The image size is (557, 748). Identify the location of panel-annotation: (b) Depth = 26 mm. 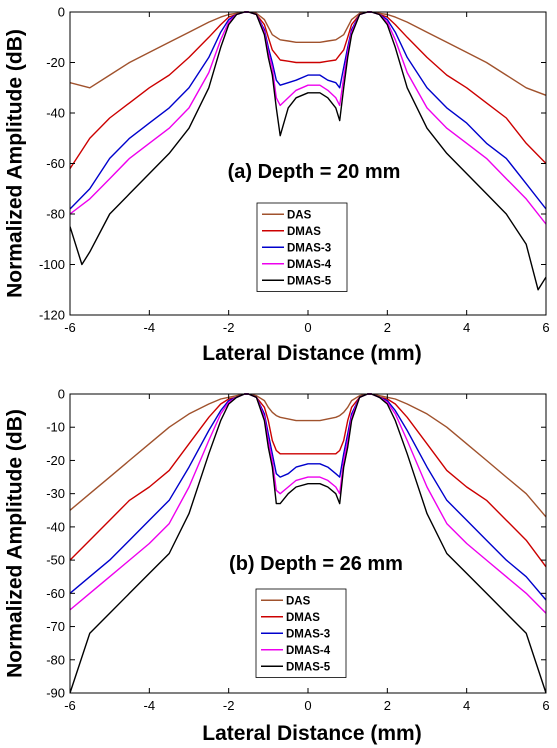
(316, 564).